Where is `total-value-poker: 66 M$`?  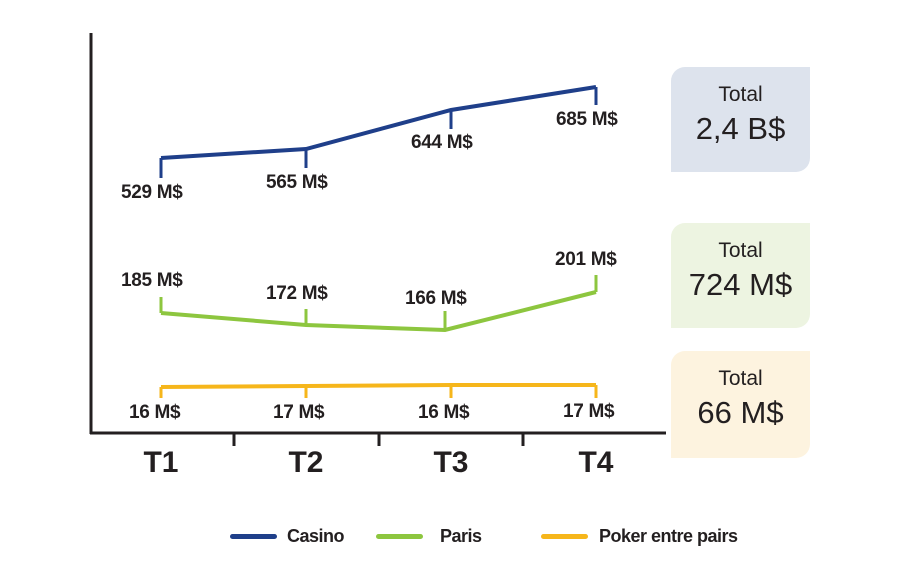 total-value-poker: 66 M$ is located at coordinates (740, 412).